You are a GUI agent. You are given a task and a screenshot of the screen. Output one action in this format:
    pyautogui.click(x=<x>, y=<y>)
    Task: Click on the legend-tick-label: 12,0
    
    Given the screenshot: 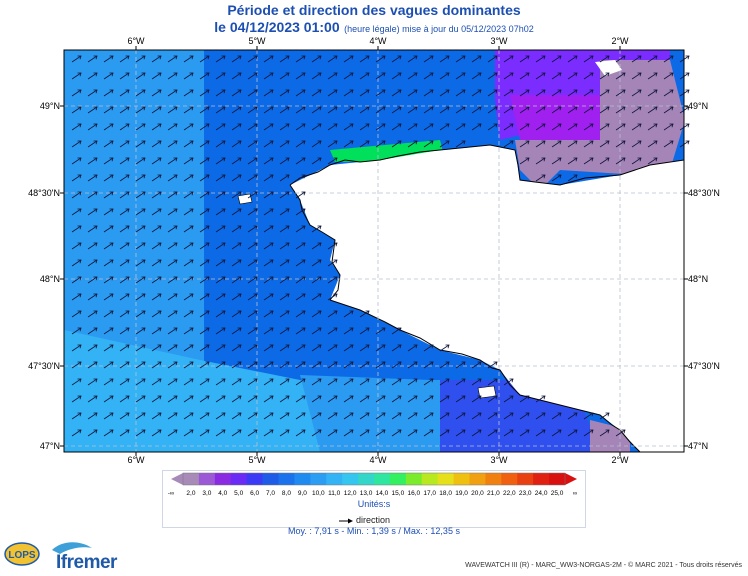 What is the action you would take?
    pyautogui.click(x=350, y=493)
    